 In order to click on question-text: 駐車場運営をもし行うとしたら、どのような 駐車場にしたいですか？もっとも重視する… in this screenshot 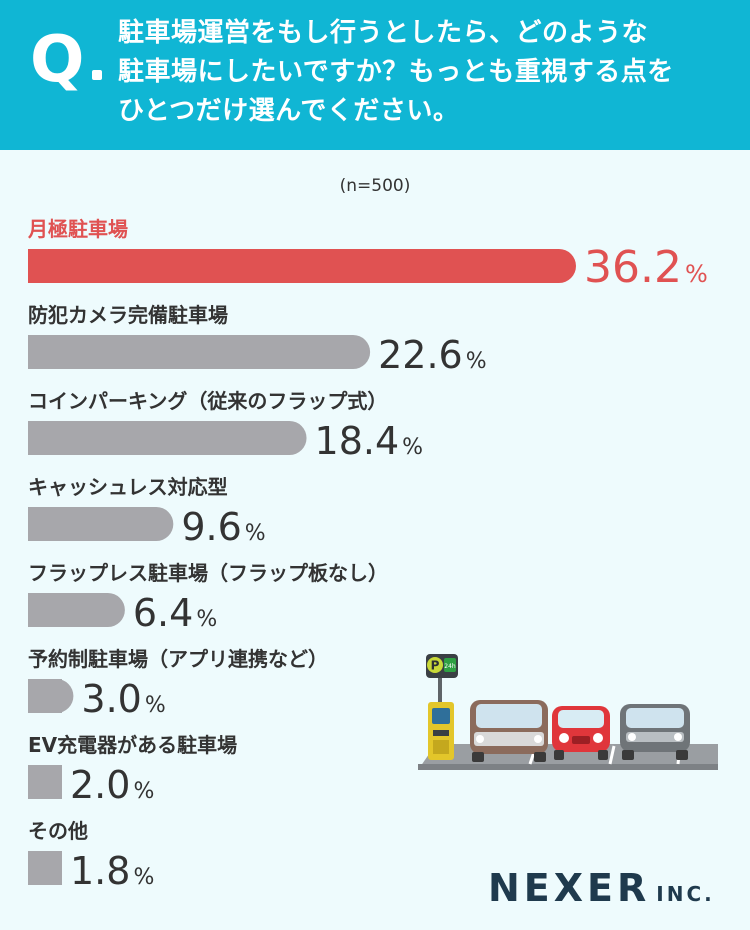, I will do `click(428, 72)`.